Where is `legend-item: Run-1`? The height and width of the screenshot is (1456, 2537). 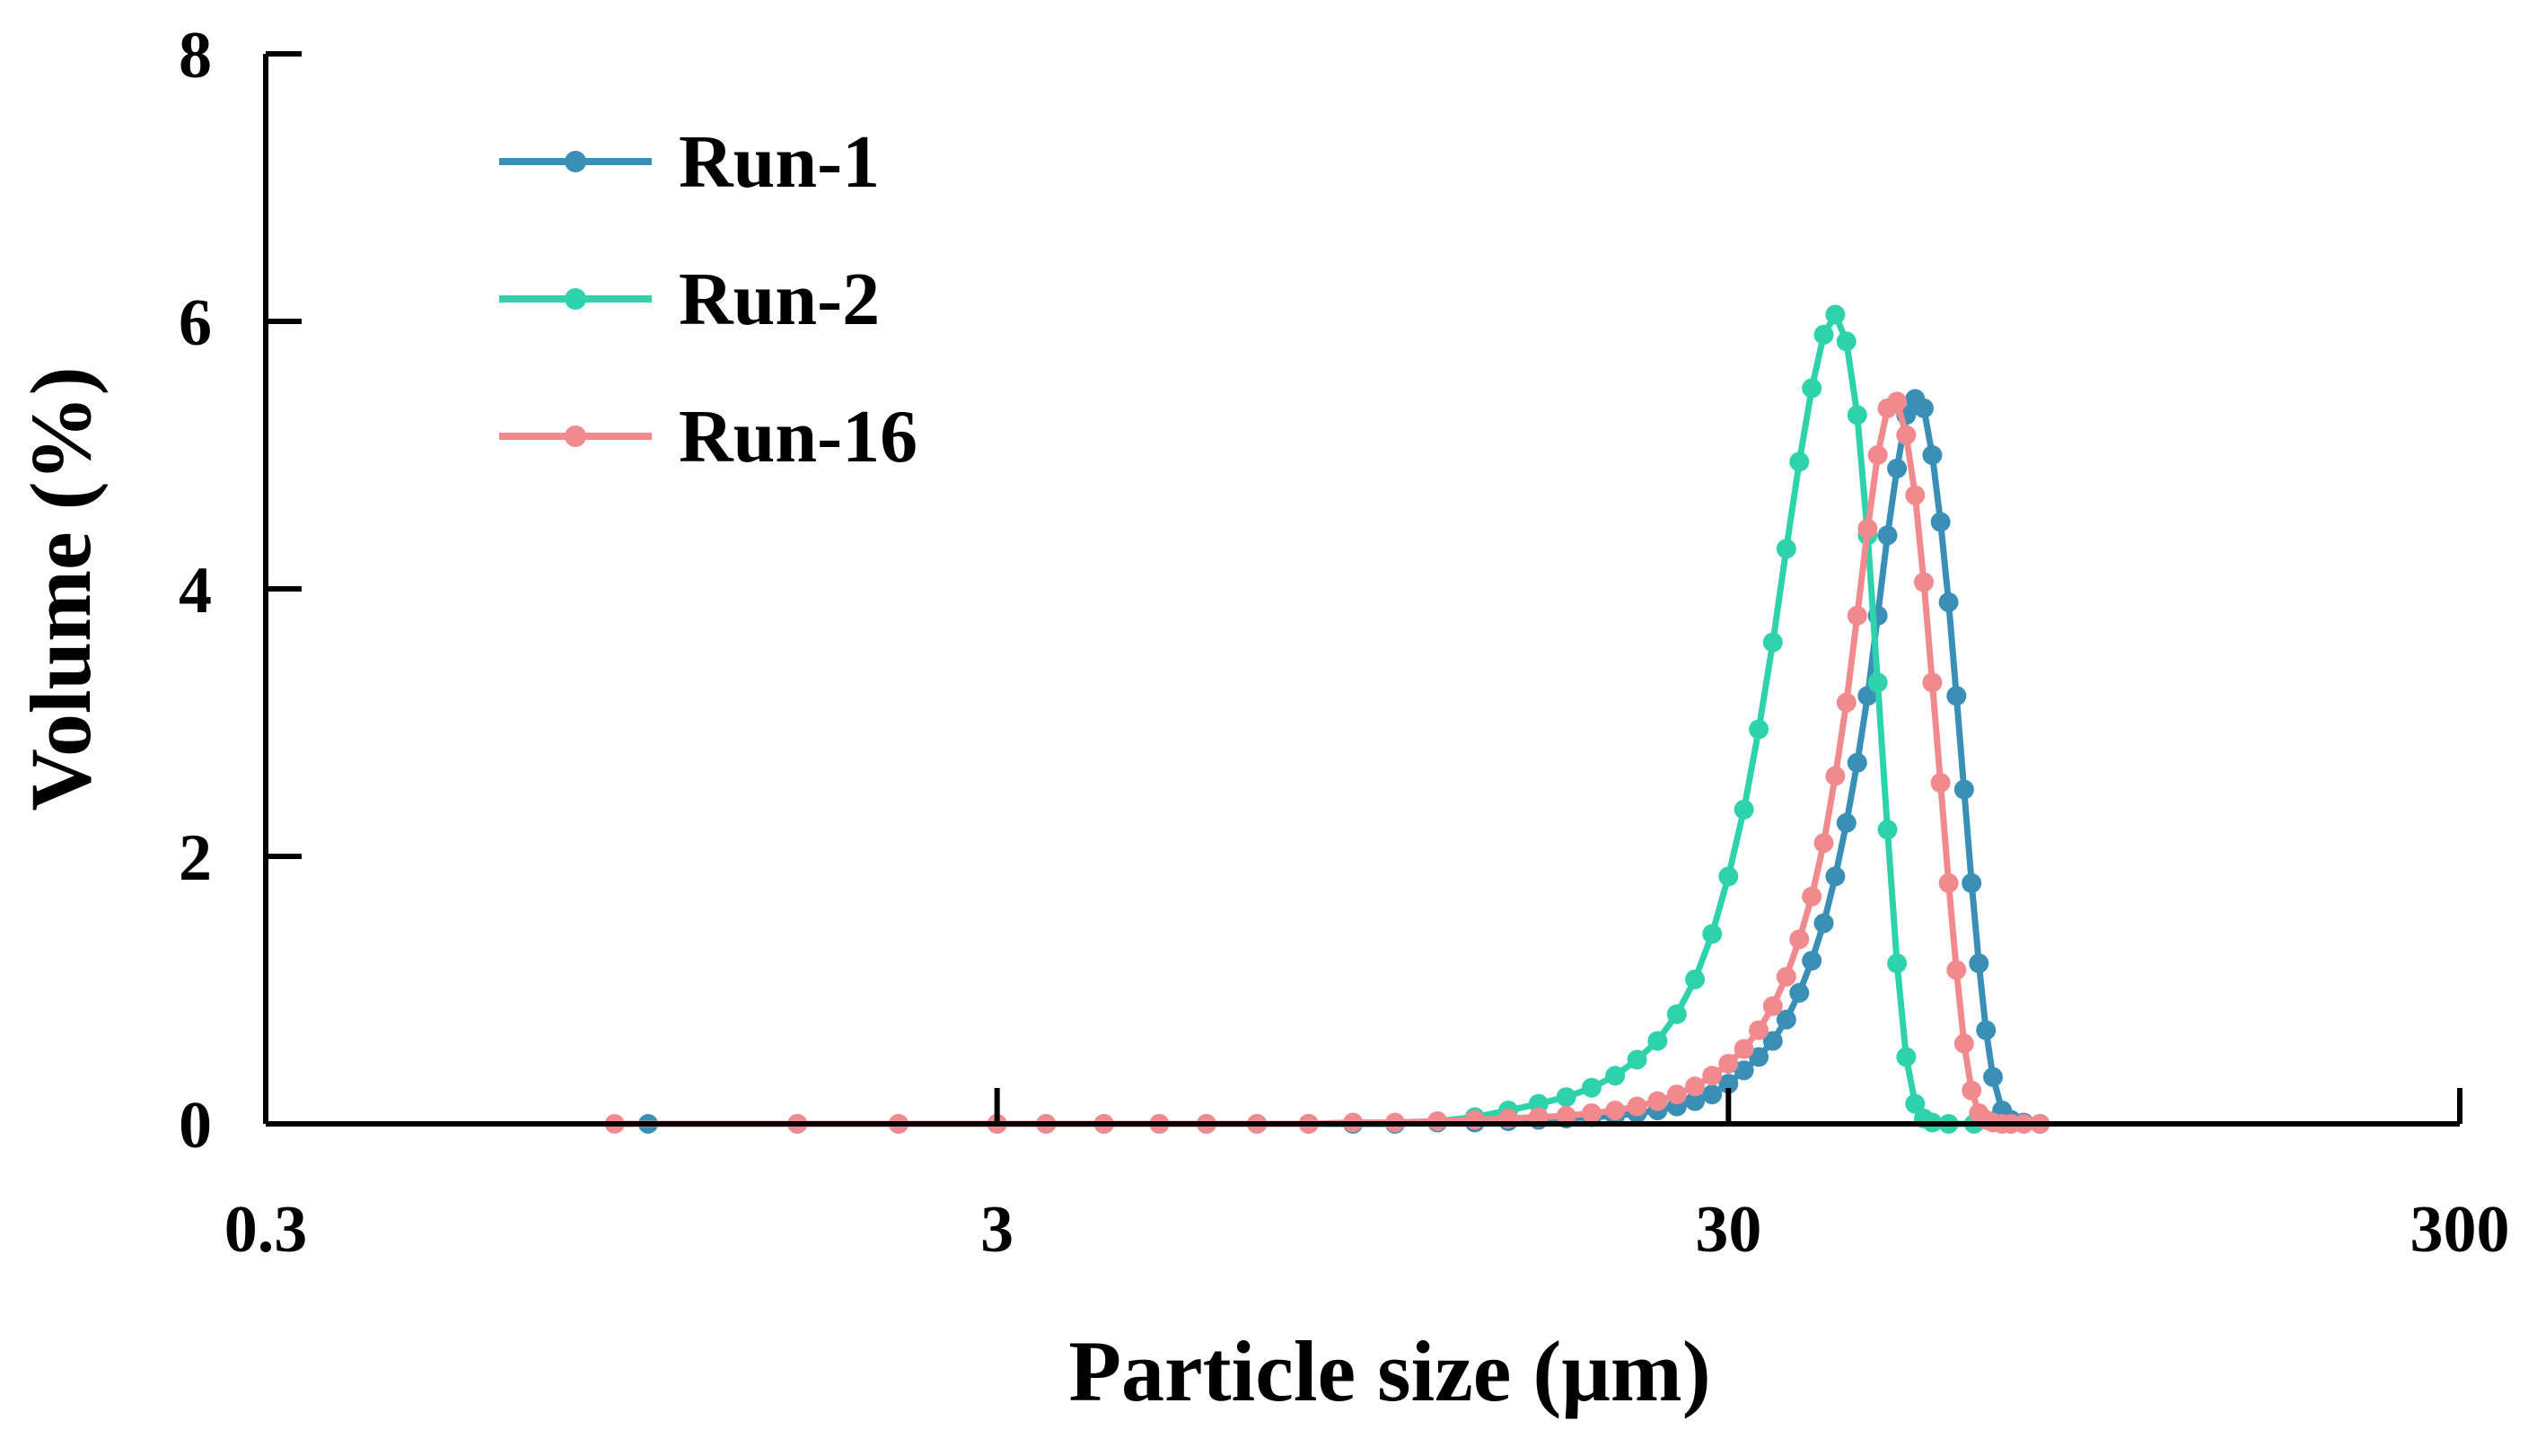
legend-item: Run-1 is located at coordinates (690, 162).